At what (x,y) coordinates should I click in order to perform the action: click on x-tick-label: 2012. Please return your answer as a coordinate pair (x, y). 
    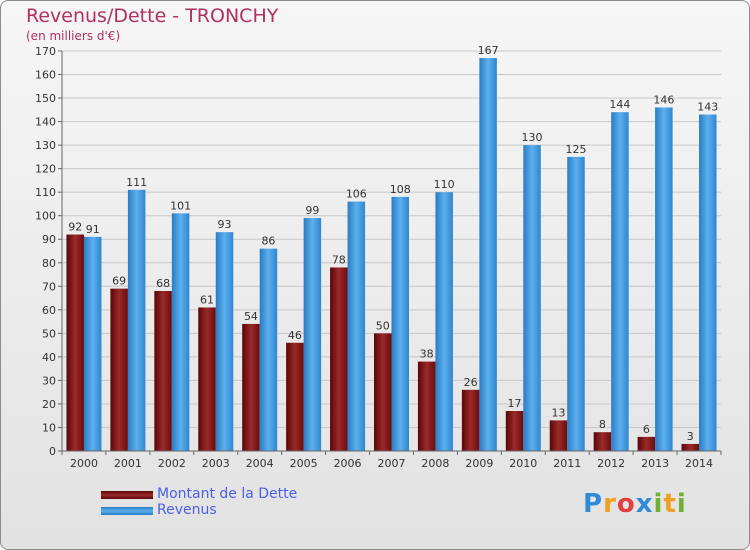
    Looking at the image, I should click on (611, 463).